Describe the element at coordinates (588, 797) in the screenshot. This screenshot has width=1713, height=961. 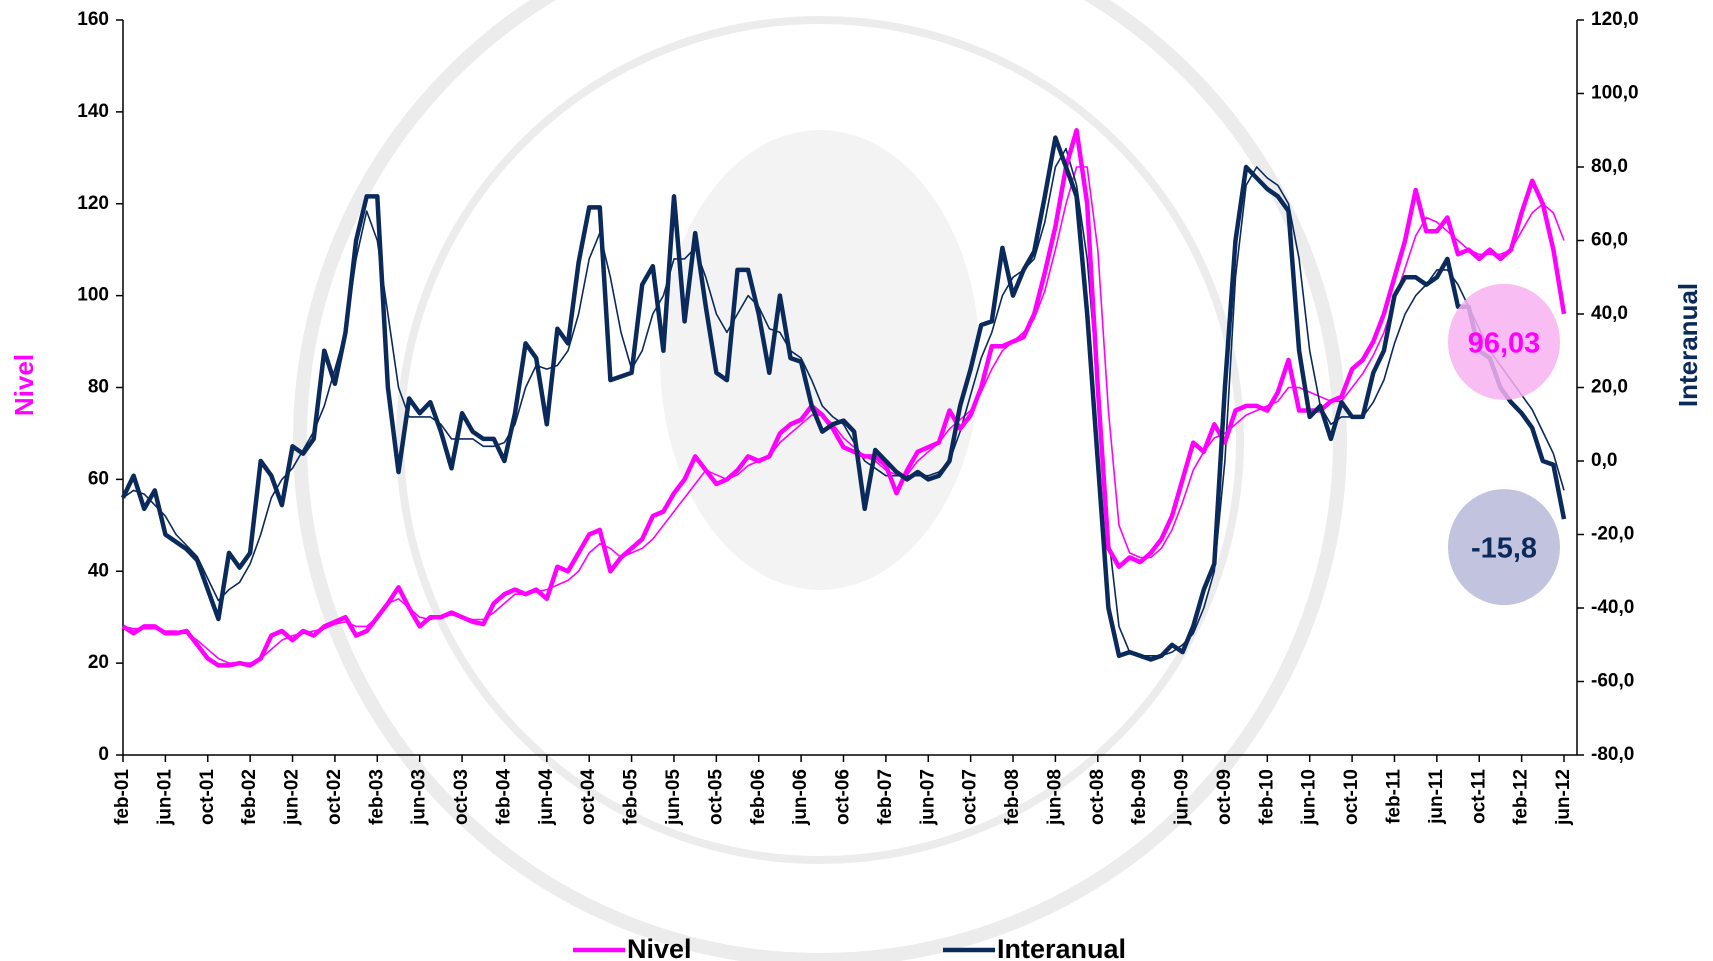
I see `x-tick-label: oct-04` at that location.